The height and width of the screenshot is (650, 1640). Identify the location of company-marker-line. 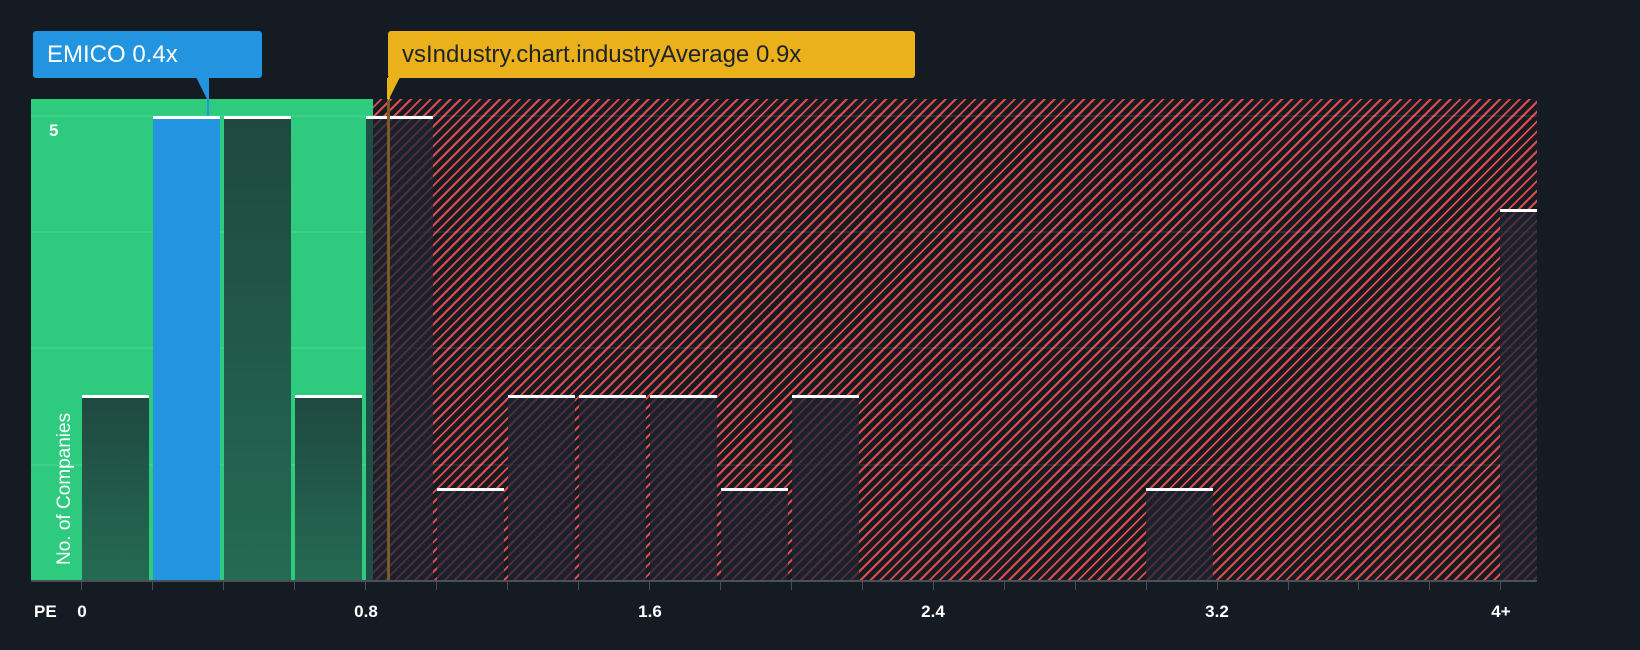
(208, 97).